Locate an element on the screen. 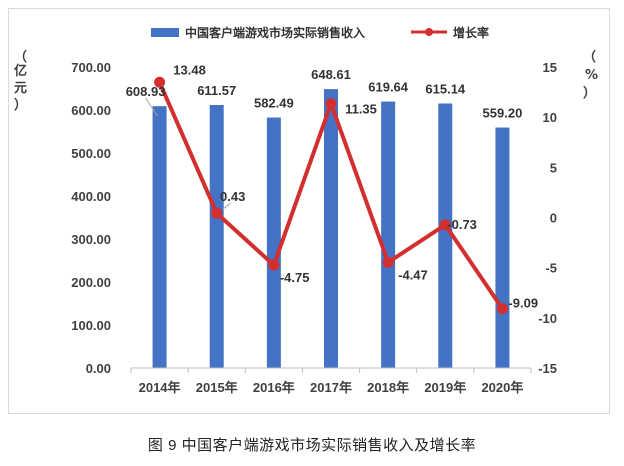 The image size is (624, 466). y-axis-right-unit-paren-close: ） is located at coordinates (589, 93).